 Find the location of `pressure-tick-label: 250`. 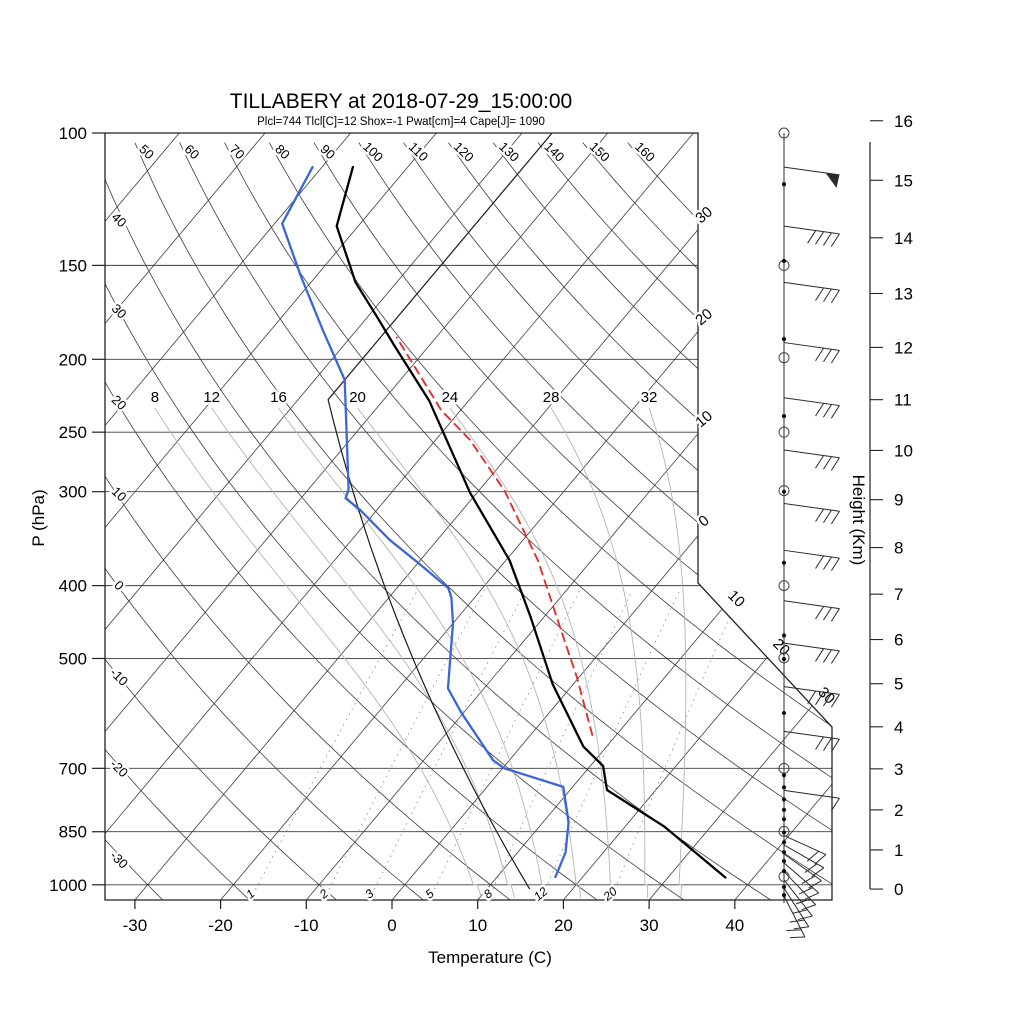

pressure-tick-label: 250 is located at coordinates (73, 432).